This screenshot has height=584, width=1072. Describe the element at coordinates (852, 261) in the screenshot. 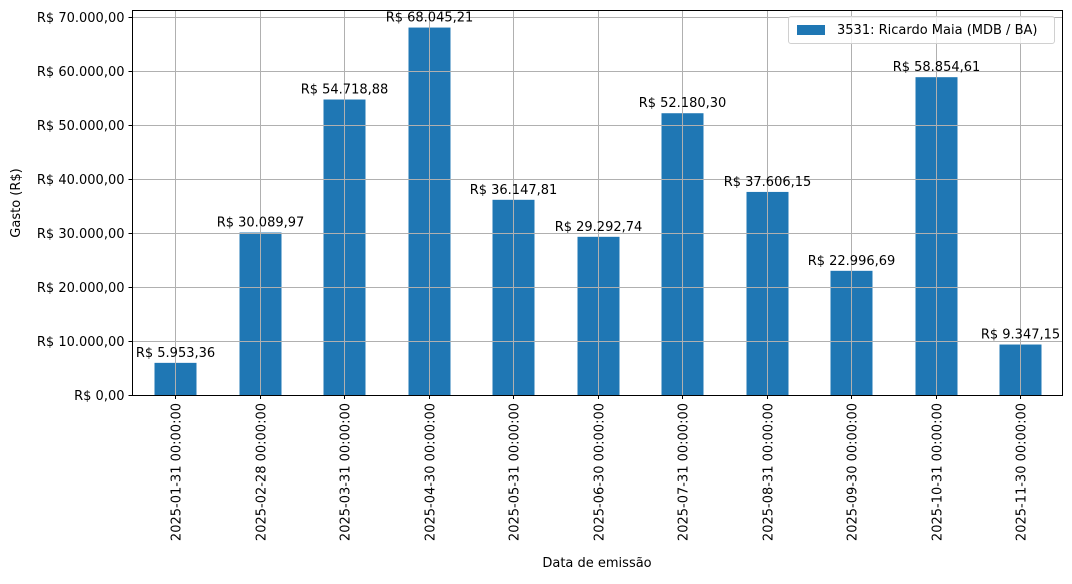

I see `bar-value-label: R$ 22.996,69` at that location.